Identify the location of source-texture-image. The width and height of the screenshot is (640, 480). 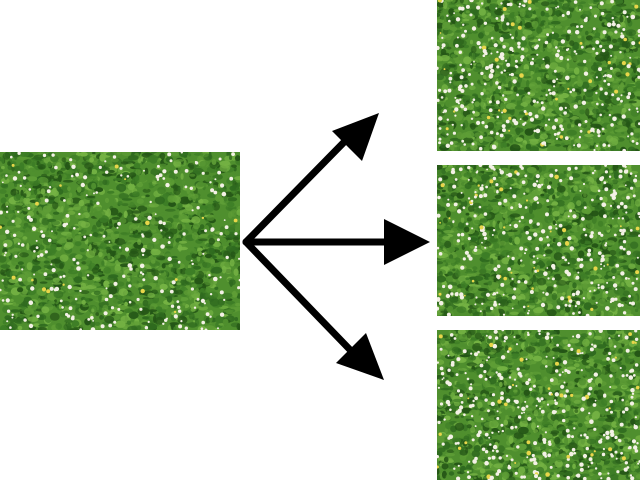
(120, 241).